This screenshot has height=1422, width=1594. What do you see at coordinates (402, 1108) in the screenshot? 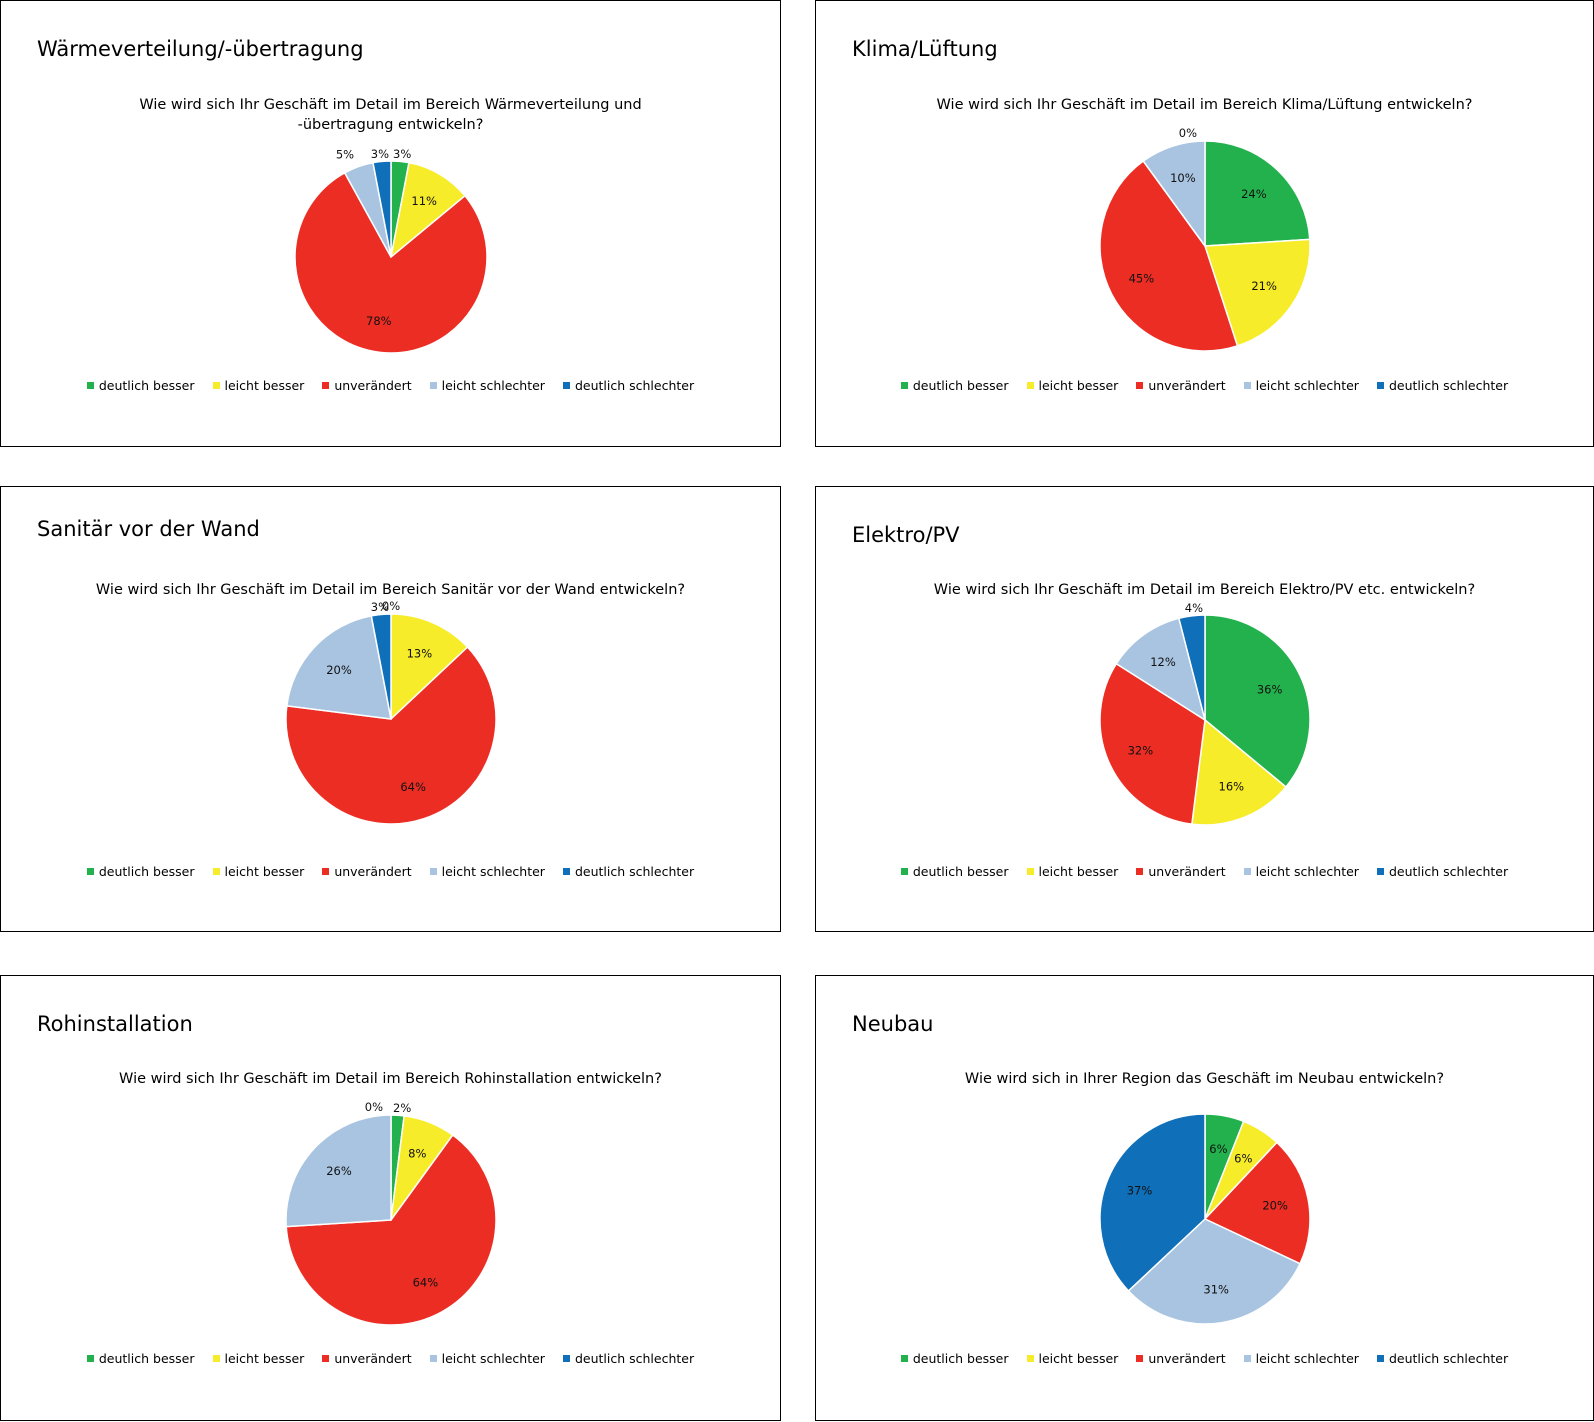
I see `data-label: 2%` at bounding box center [402, 1108].